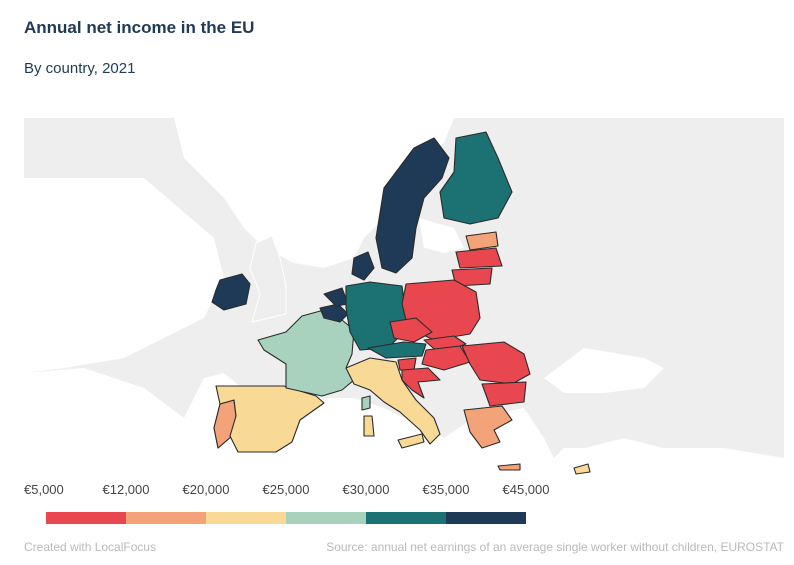 This screenshot has height=565, width=794. I want to click on country-sweden, so click(412, 205).